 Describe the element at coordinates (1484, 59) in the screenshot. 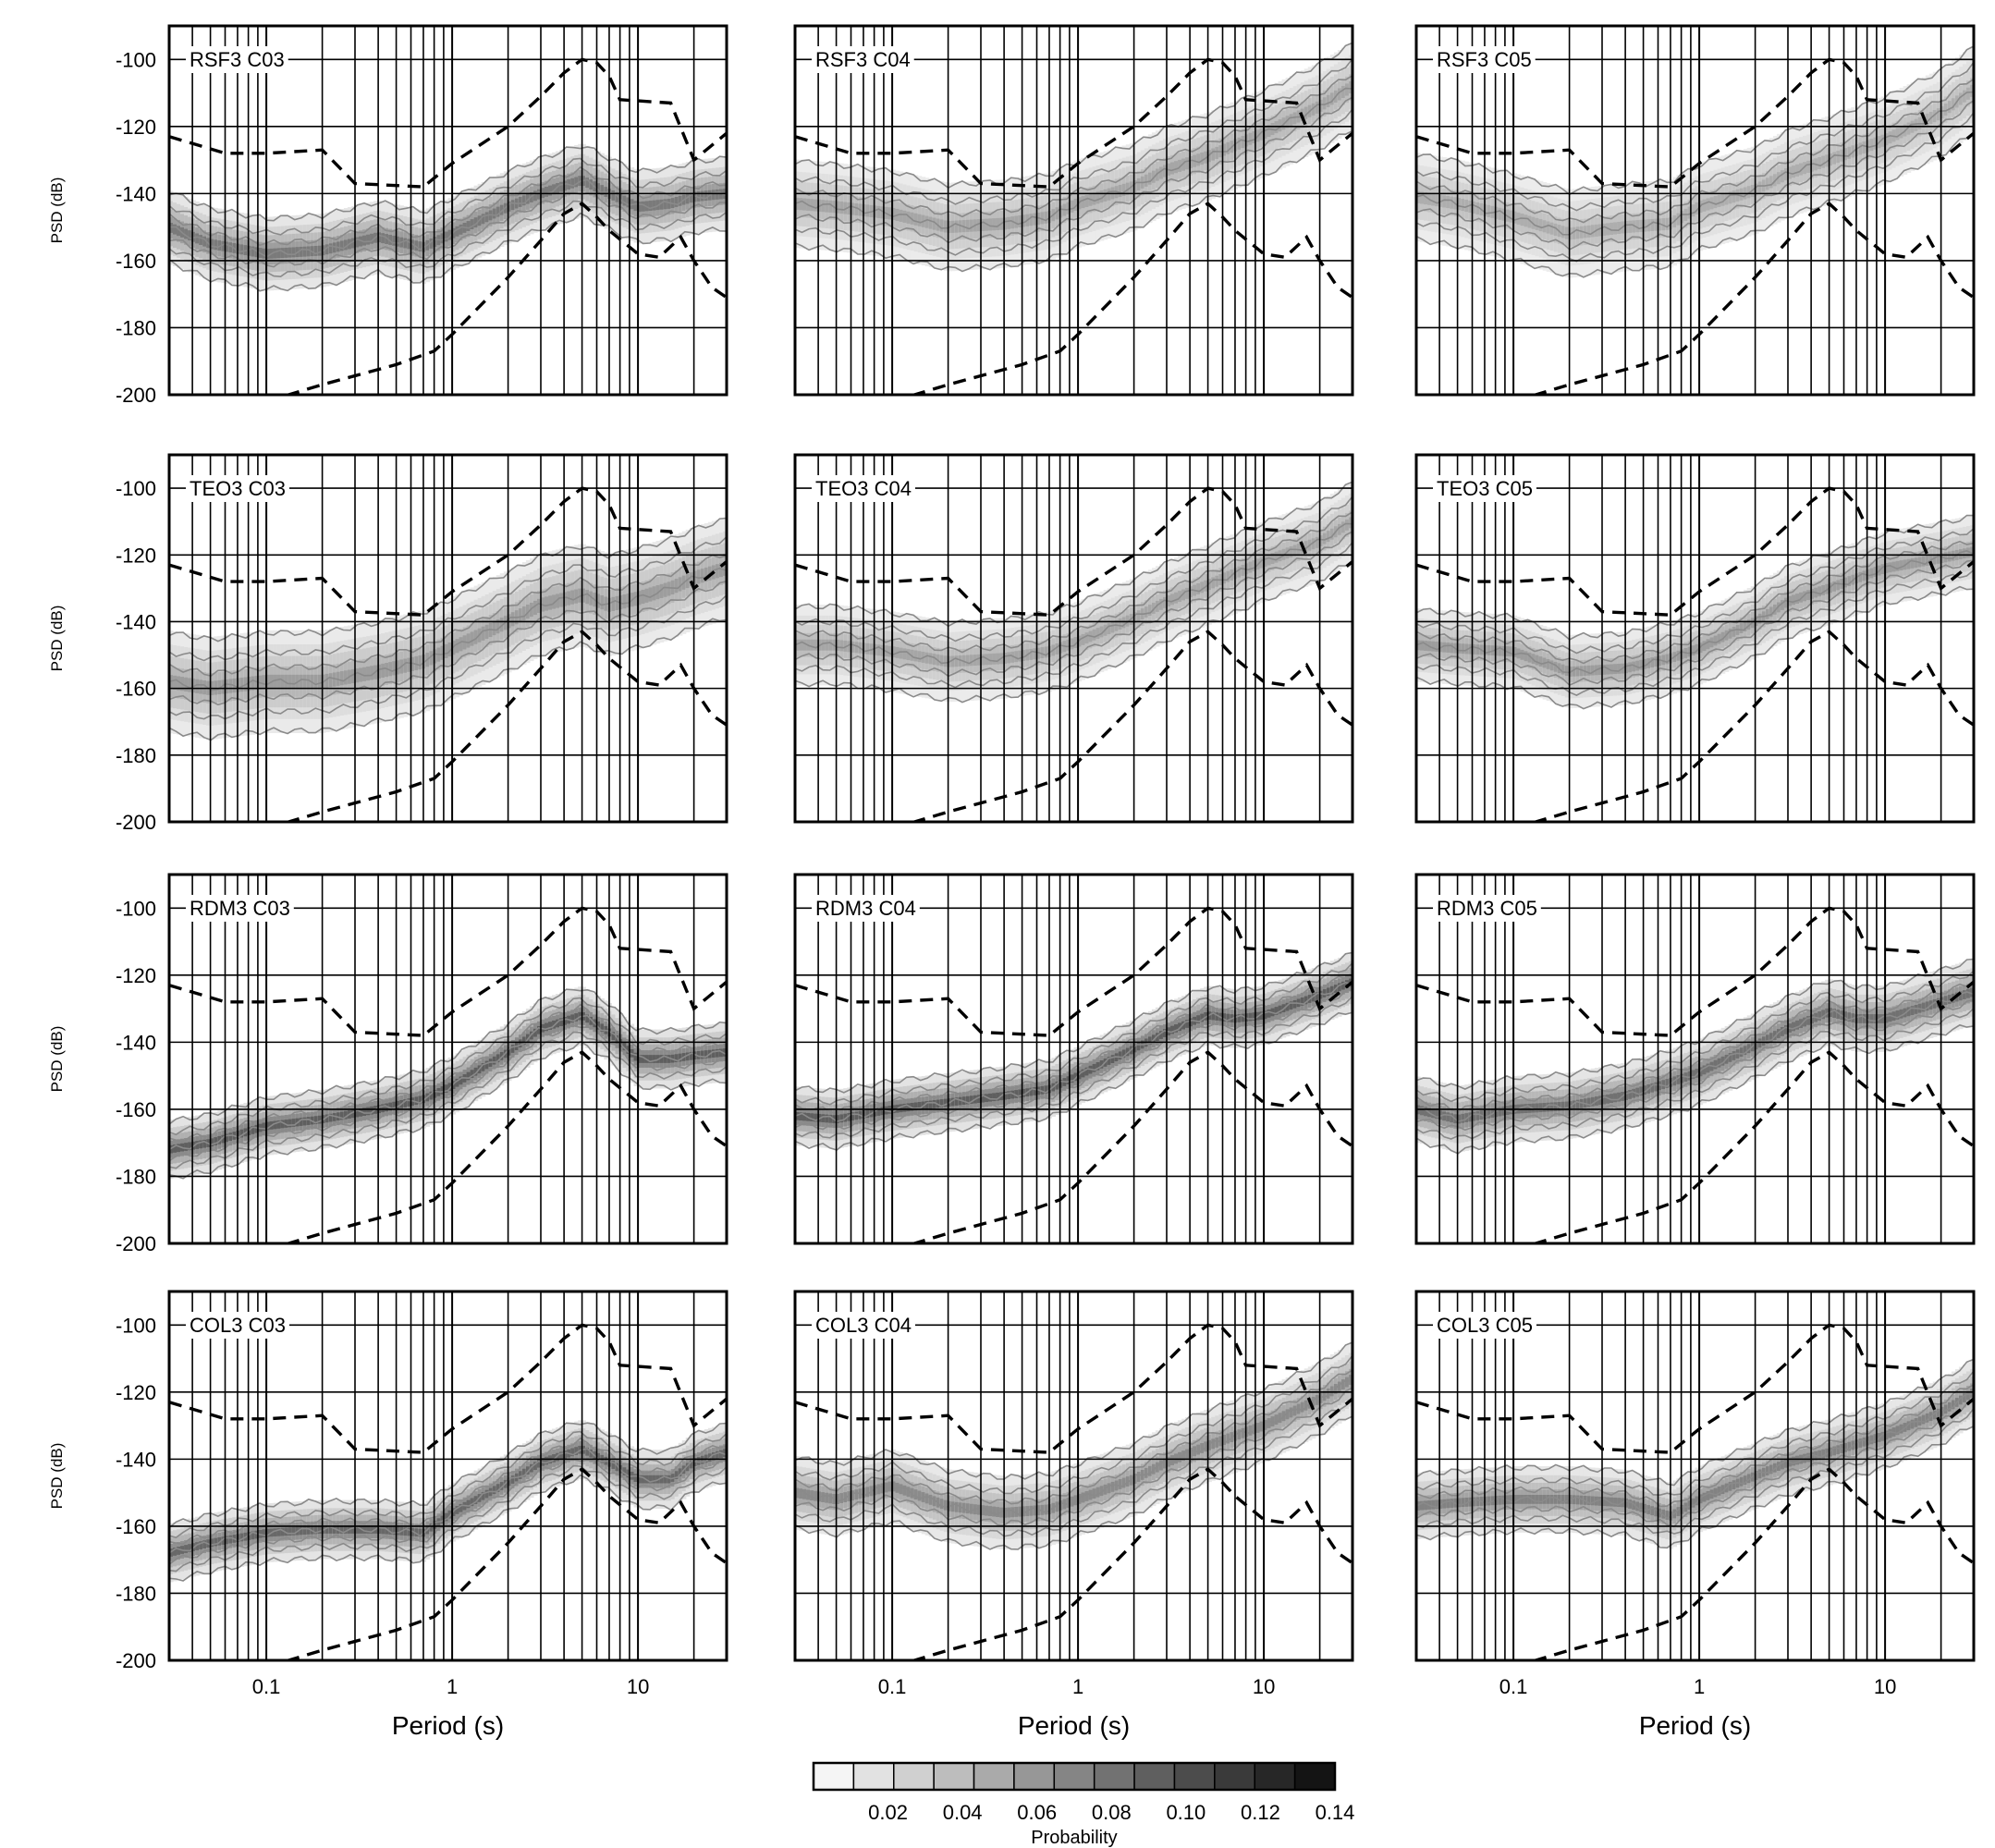

I see `panel-label: RSF3 C05` at that location.